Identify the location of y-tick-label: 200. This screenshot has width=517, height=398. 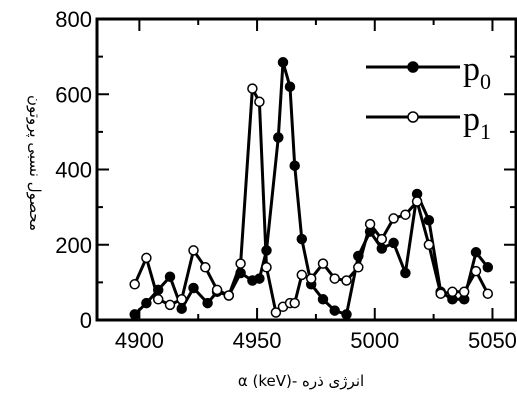
(73, 245).